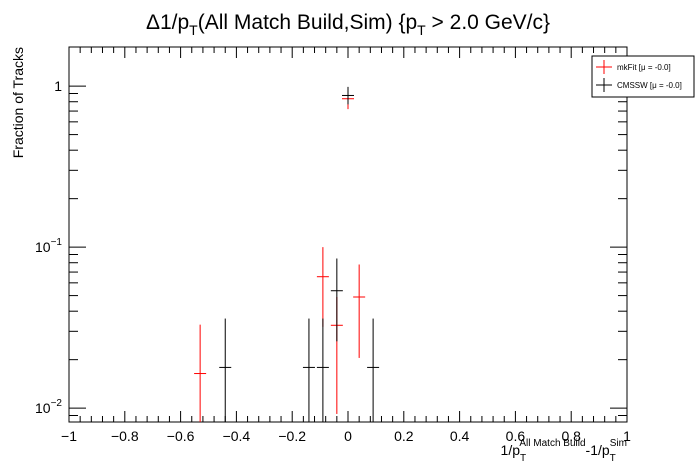 This screenshot has height=472, width=696. I want to click on legend: mkFit [μ = -0.0] CMSSW [μ = -0.0], so click(643, 76).